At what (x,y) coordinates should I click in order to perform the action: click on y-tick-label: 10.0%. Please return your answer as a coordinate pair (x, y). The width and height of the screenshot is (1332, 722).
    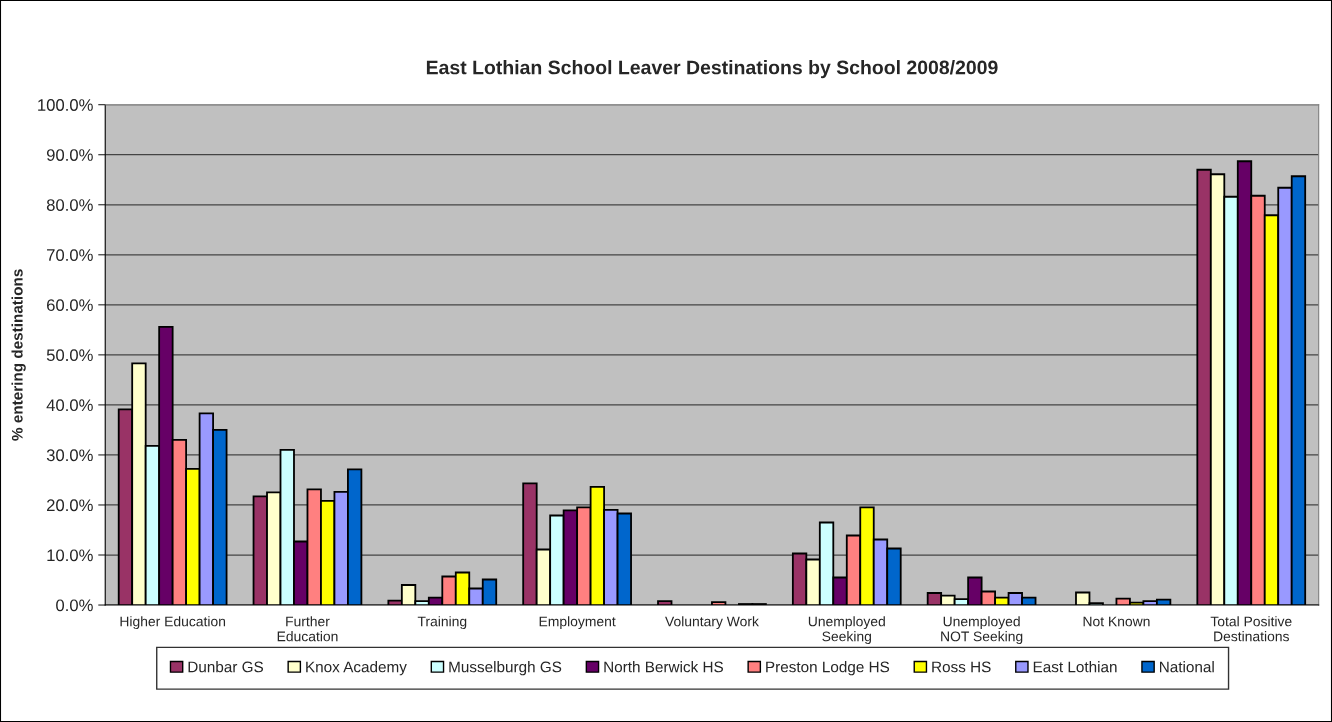
    Looking at the image, I should click on (70, 555).